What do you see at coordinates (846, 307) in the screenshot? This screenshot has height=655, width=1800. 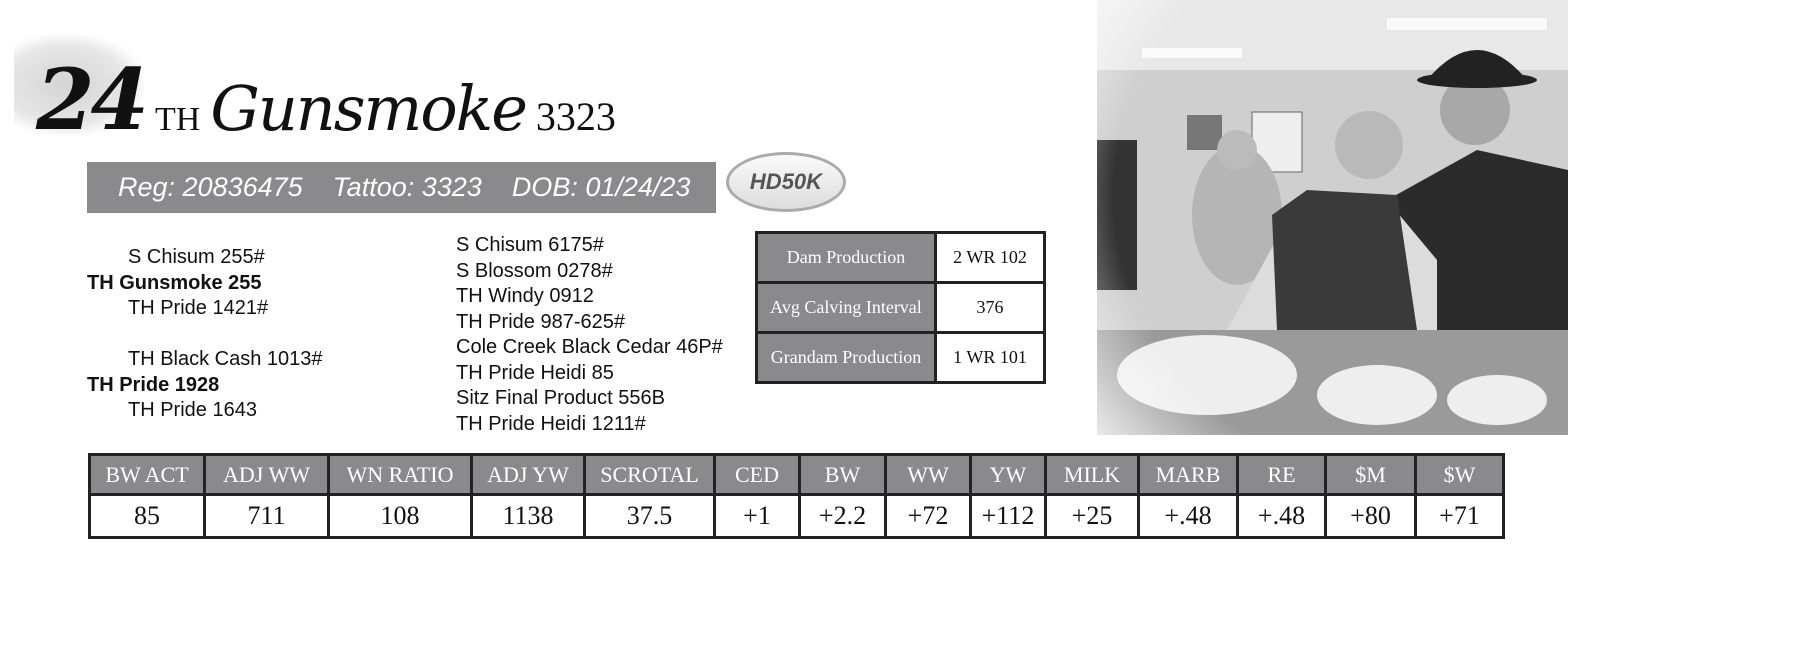 I see `production-label: Avg Calving Interval` at bounding box center [846, 307].